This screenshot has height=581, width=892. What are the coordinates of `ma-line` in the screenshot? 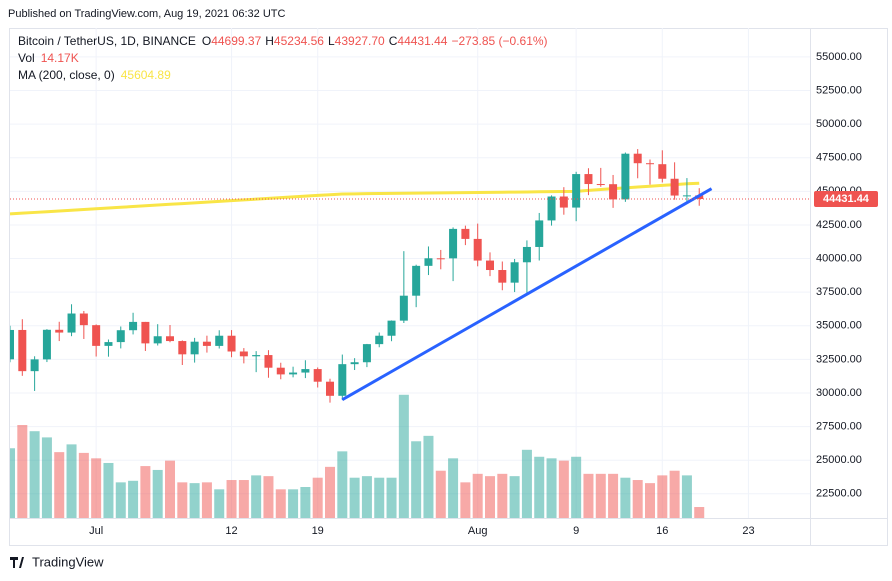 It's located at (355, 198).